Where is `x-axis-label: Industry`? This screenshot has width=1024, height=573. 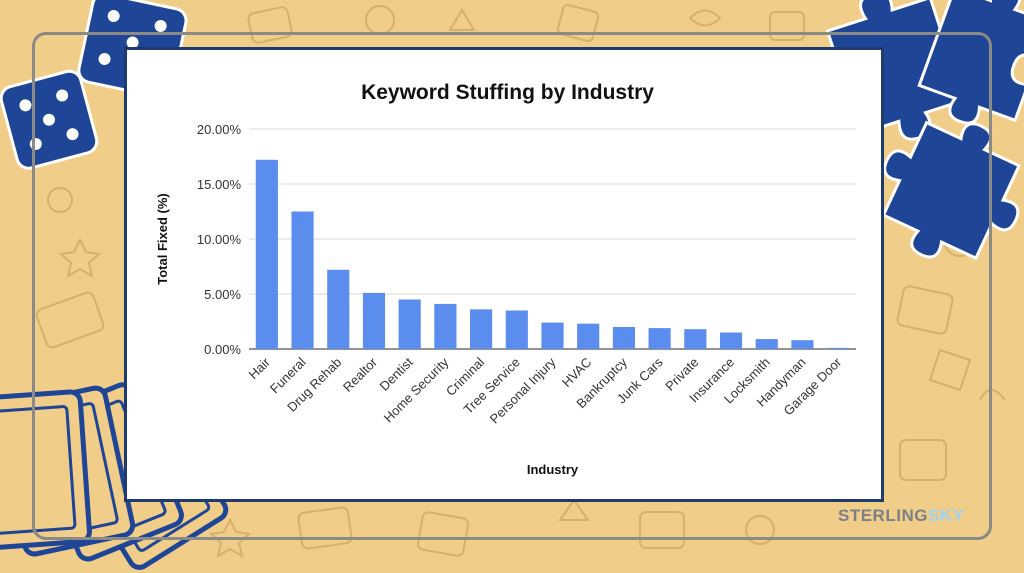 x-axis-label: Industry is located at coordinates (553, 469).